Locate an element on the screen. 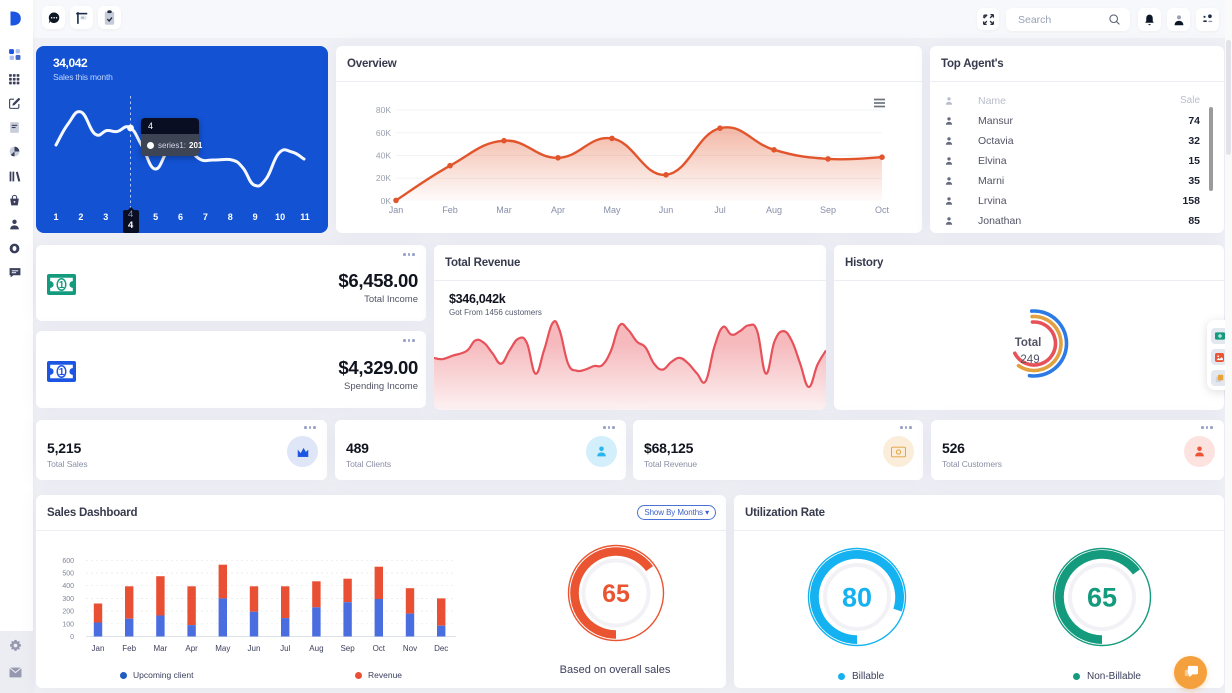 This screenshot has width=1232, height=693. svg-text: 400 is located at coordinates (68, 586).